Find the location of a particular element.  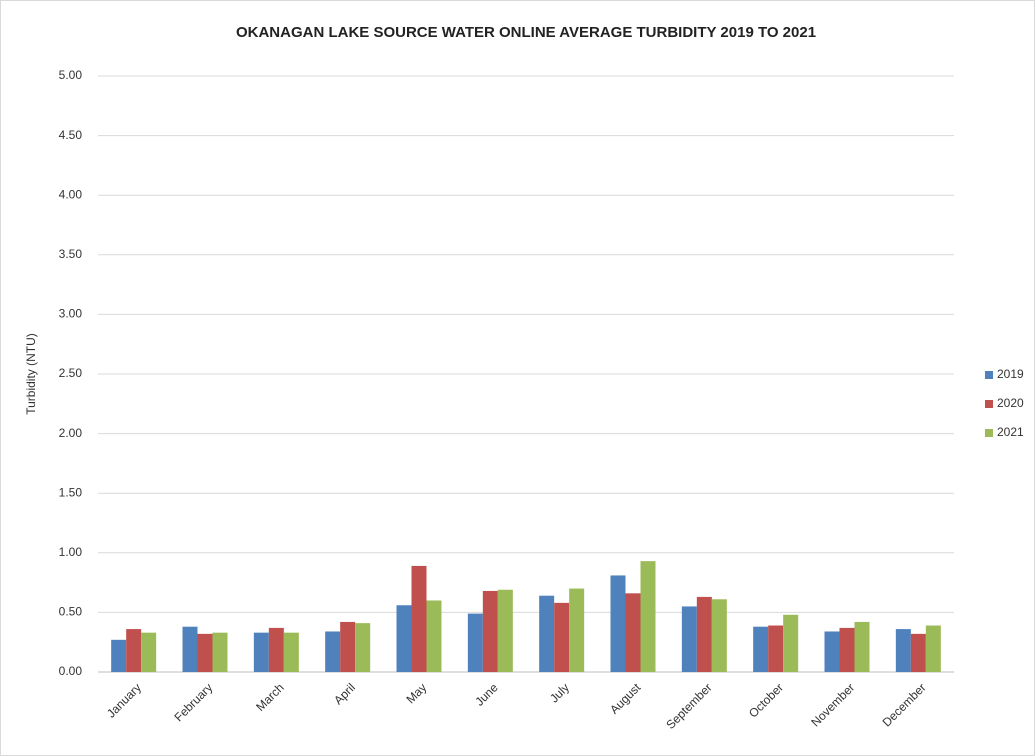

y-tick-label: 1.50 is located at coordinates (71, 492).